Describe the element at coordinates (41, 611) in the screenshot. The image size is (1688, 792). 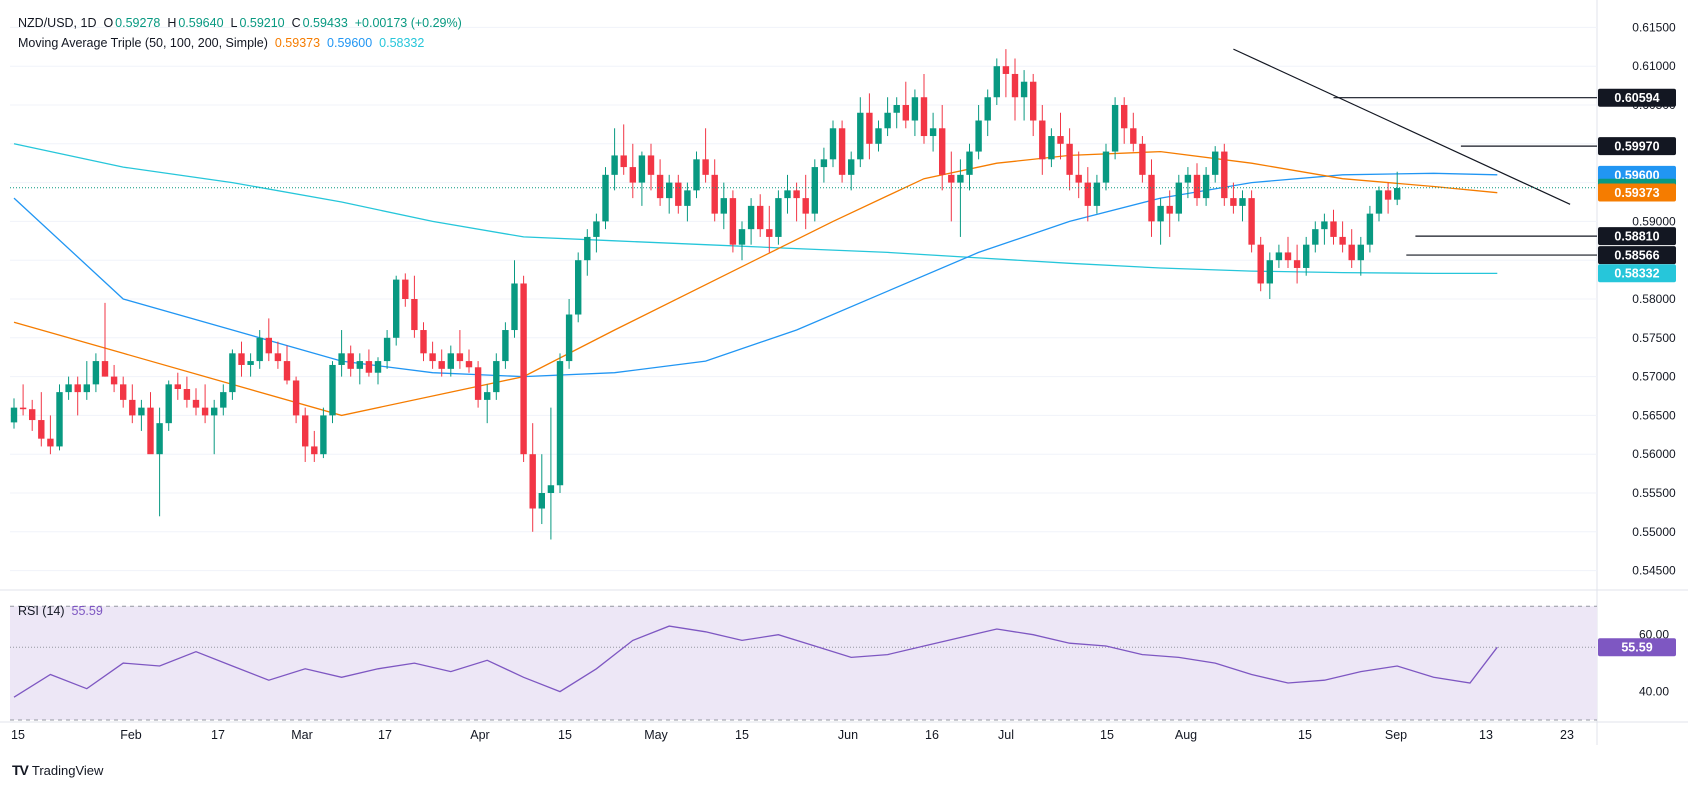
I see `rsi-indicator-name: RSI (14)` at that location.